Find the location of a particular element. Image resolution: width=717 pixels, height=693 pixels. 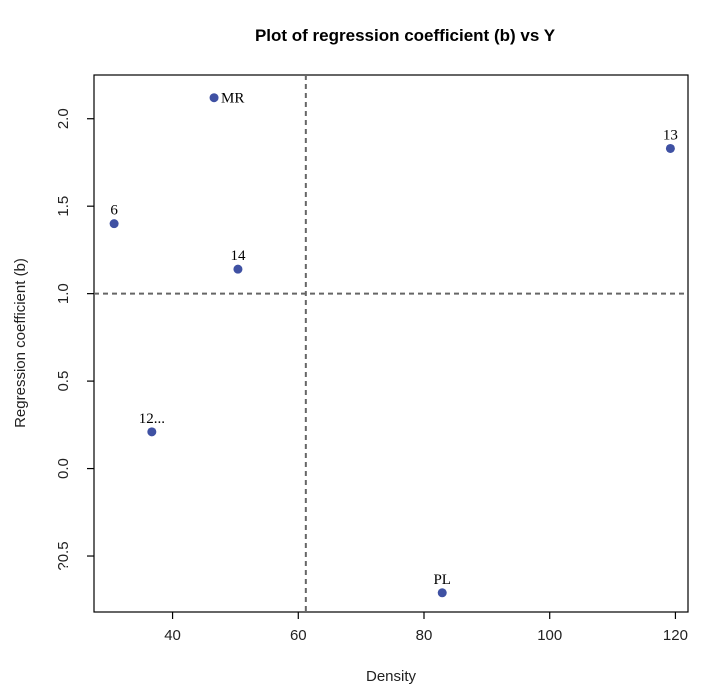

data-point-label-1: 13 is located at coordinates (670, 135).